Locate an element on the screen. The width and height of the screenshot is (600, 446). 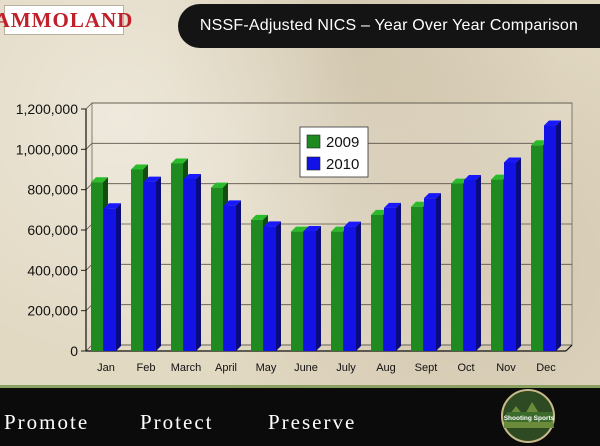
bar-2010-Sept is located at coordinates (430, 274).